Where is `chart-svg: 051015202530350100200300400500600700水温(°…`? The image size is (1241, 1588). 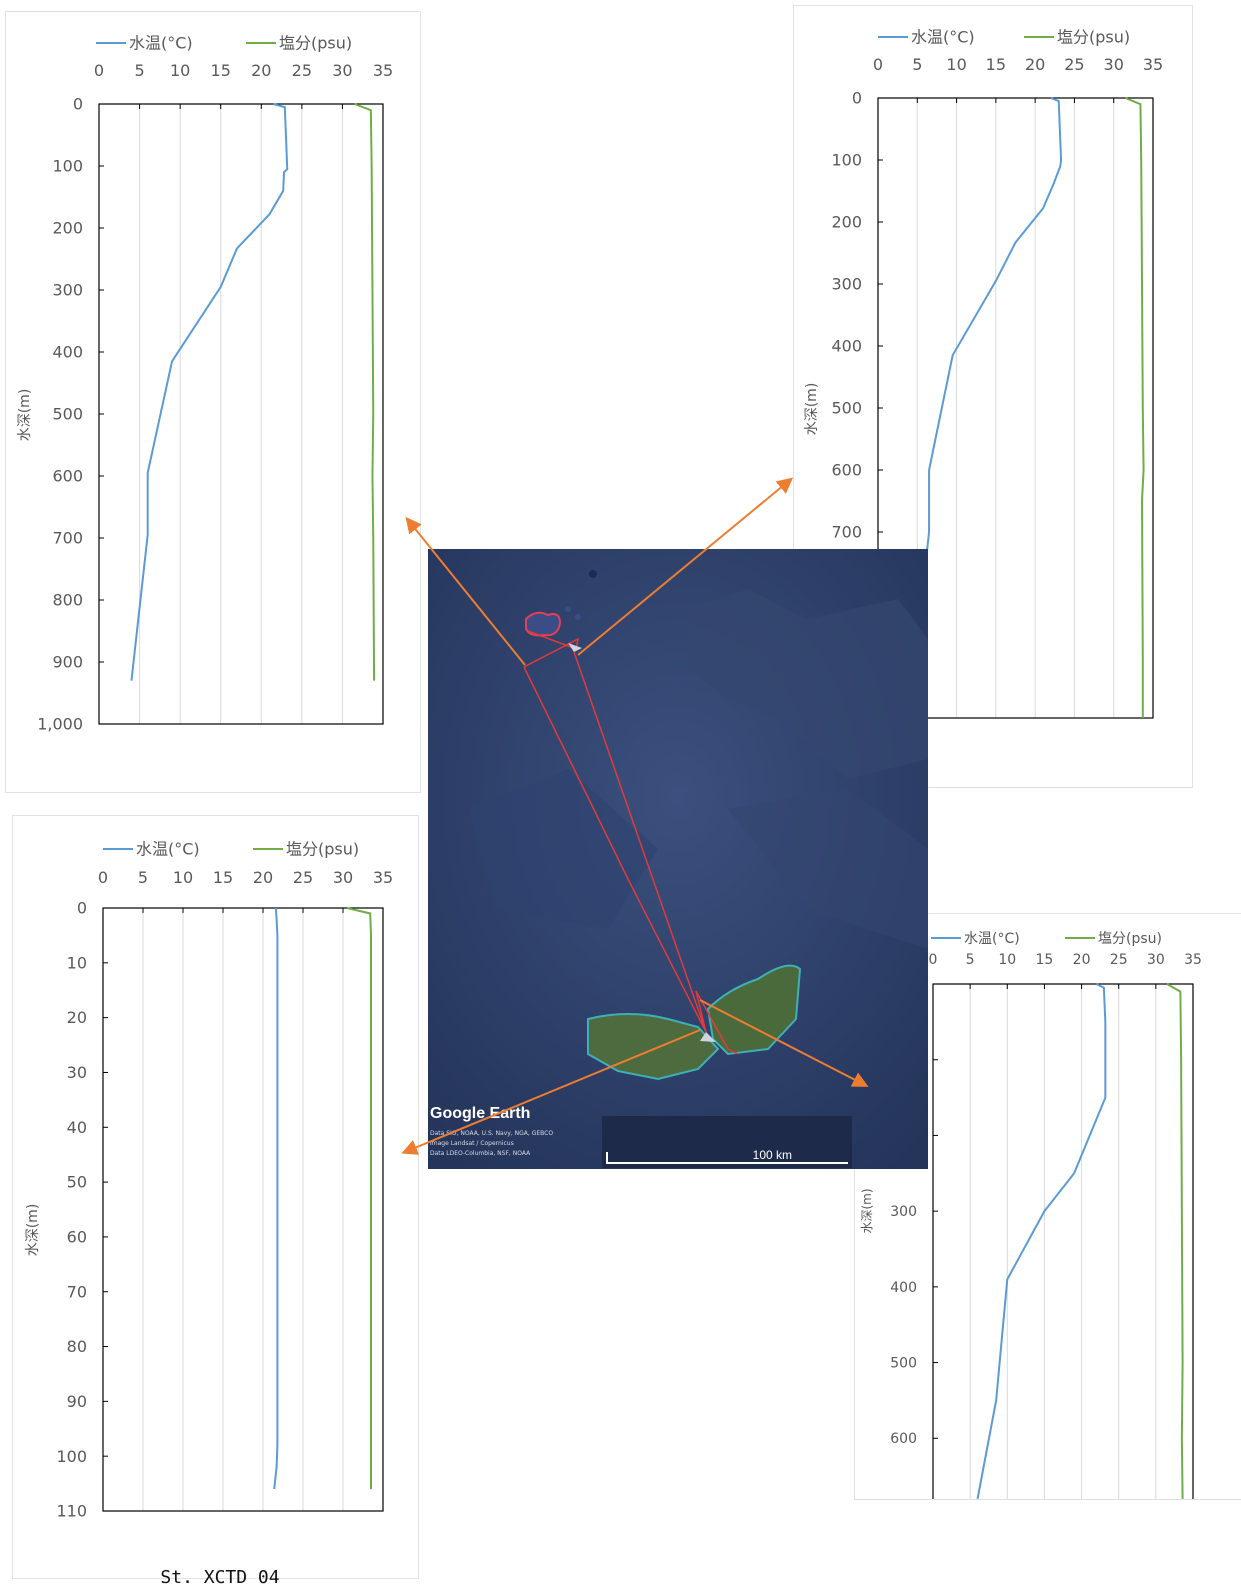 chart-svg: 051015202530350100200300400500600700水温(°… is located at coordinates (1031, 1215).